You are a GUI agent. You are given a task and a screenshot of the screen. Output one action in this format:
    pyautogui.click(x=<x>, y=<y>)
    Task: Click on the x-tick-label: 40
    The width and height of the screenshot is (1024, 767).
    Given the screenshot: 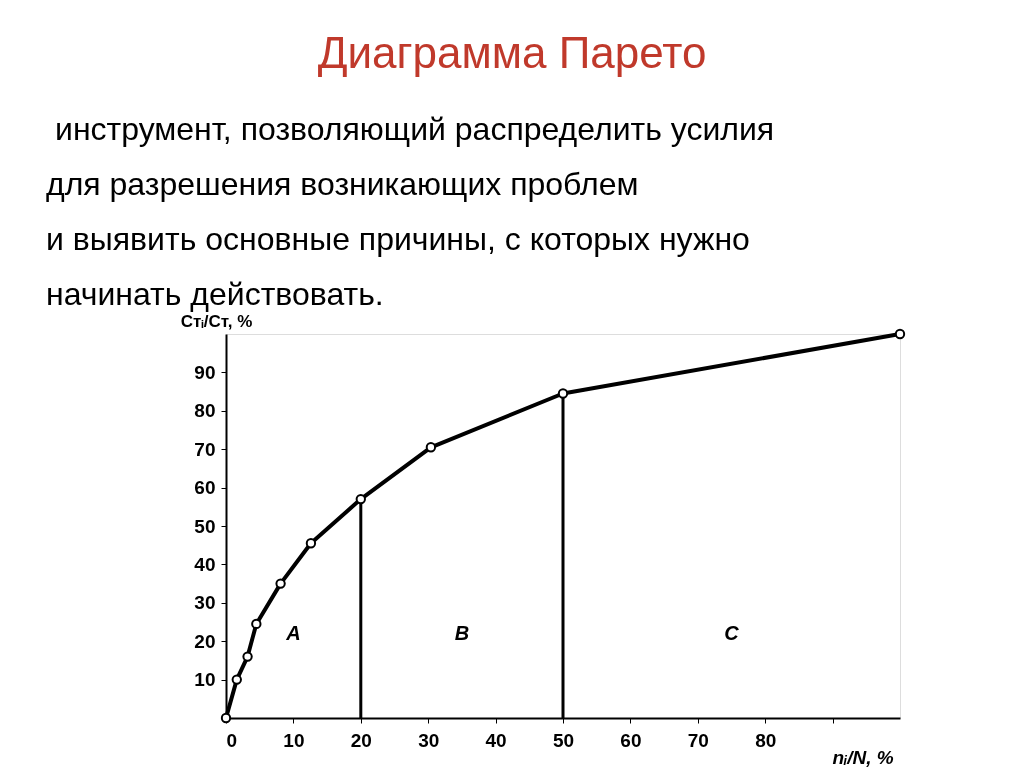 What is the action you would take?
    pyautogui.click(x=496, y=740)
    